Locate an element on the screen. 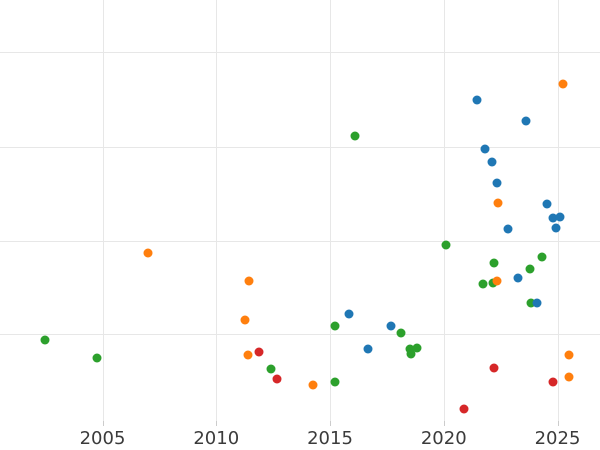  x-tick-label: 2005 is located at coordinates (102, 438).